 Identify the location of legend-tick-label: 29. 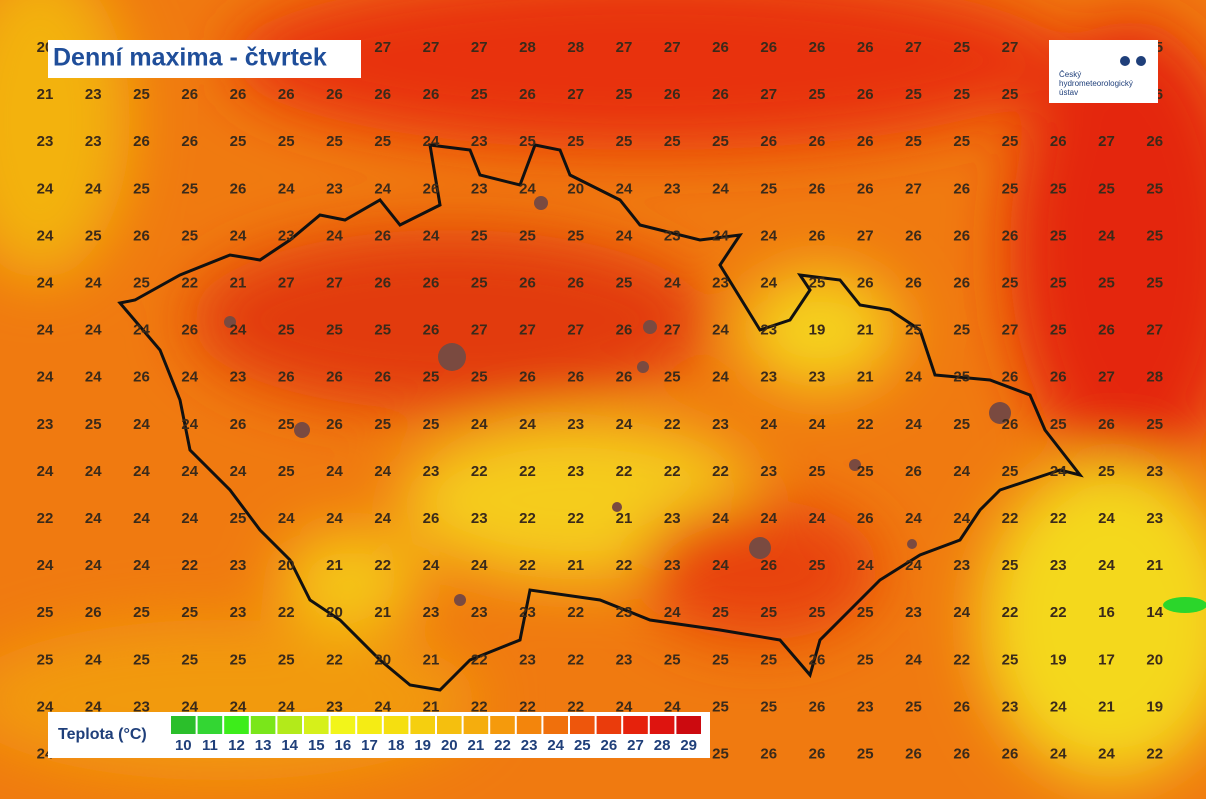
(688, 745).